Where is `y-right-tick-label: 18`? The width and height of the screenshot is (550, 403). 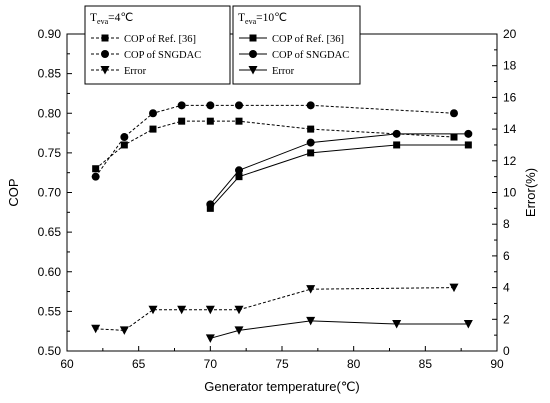
y-right-tick-label: 18 is located at coordinates (510, 66).